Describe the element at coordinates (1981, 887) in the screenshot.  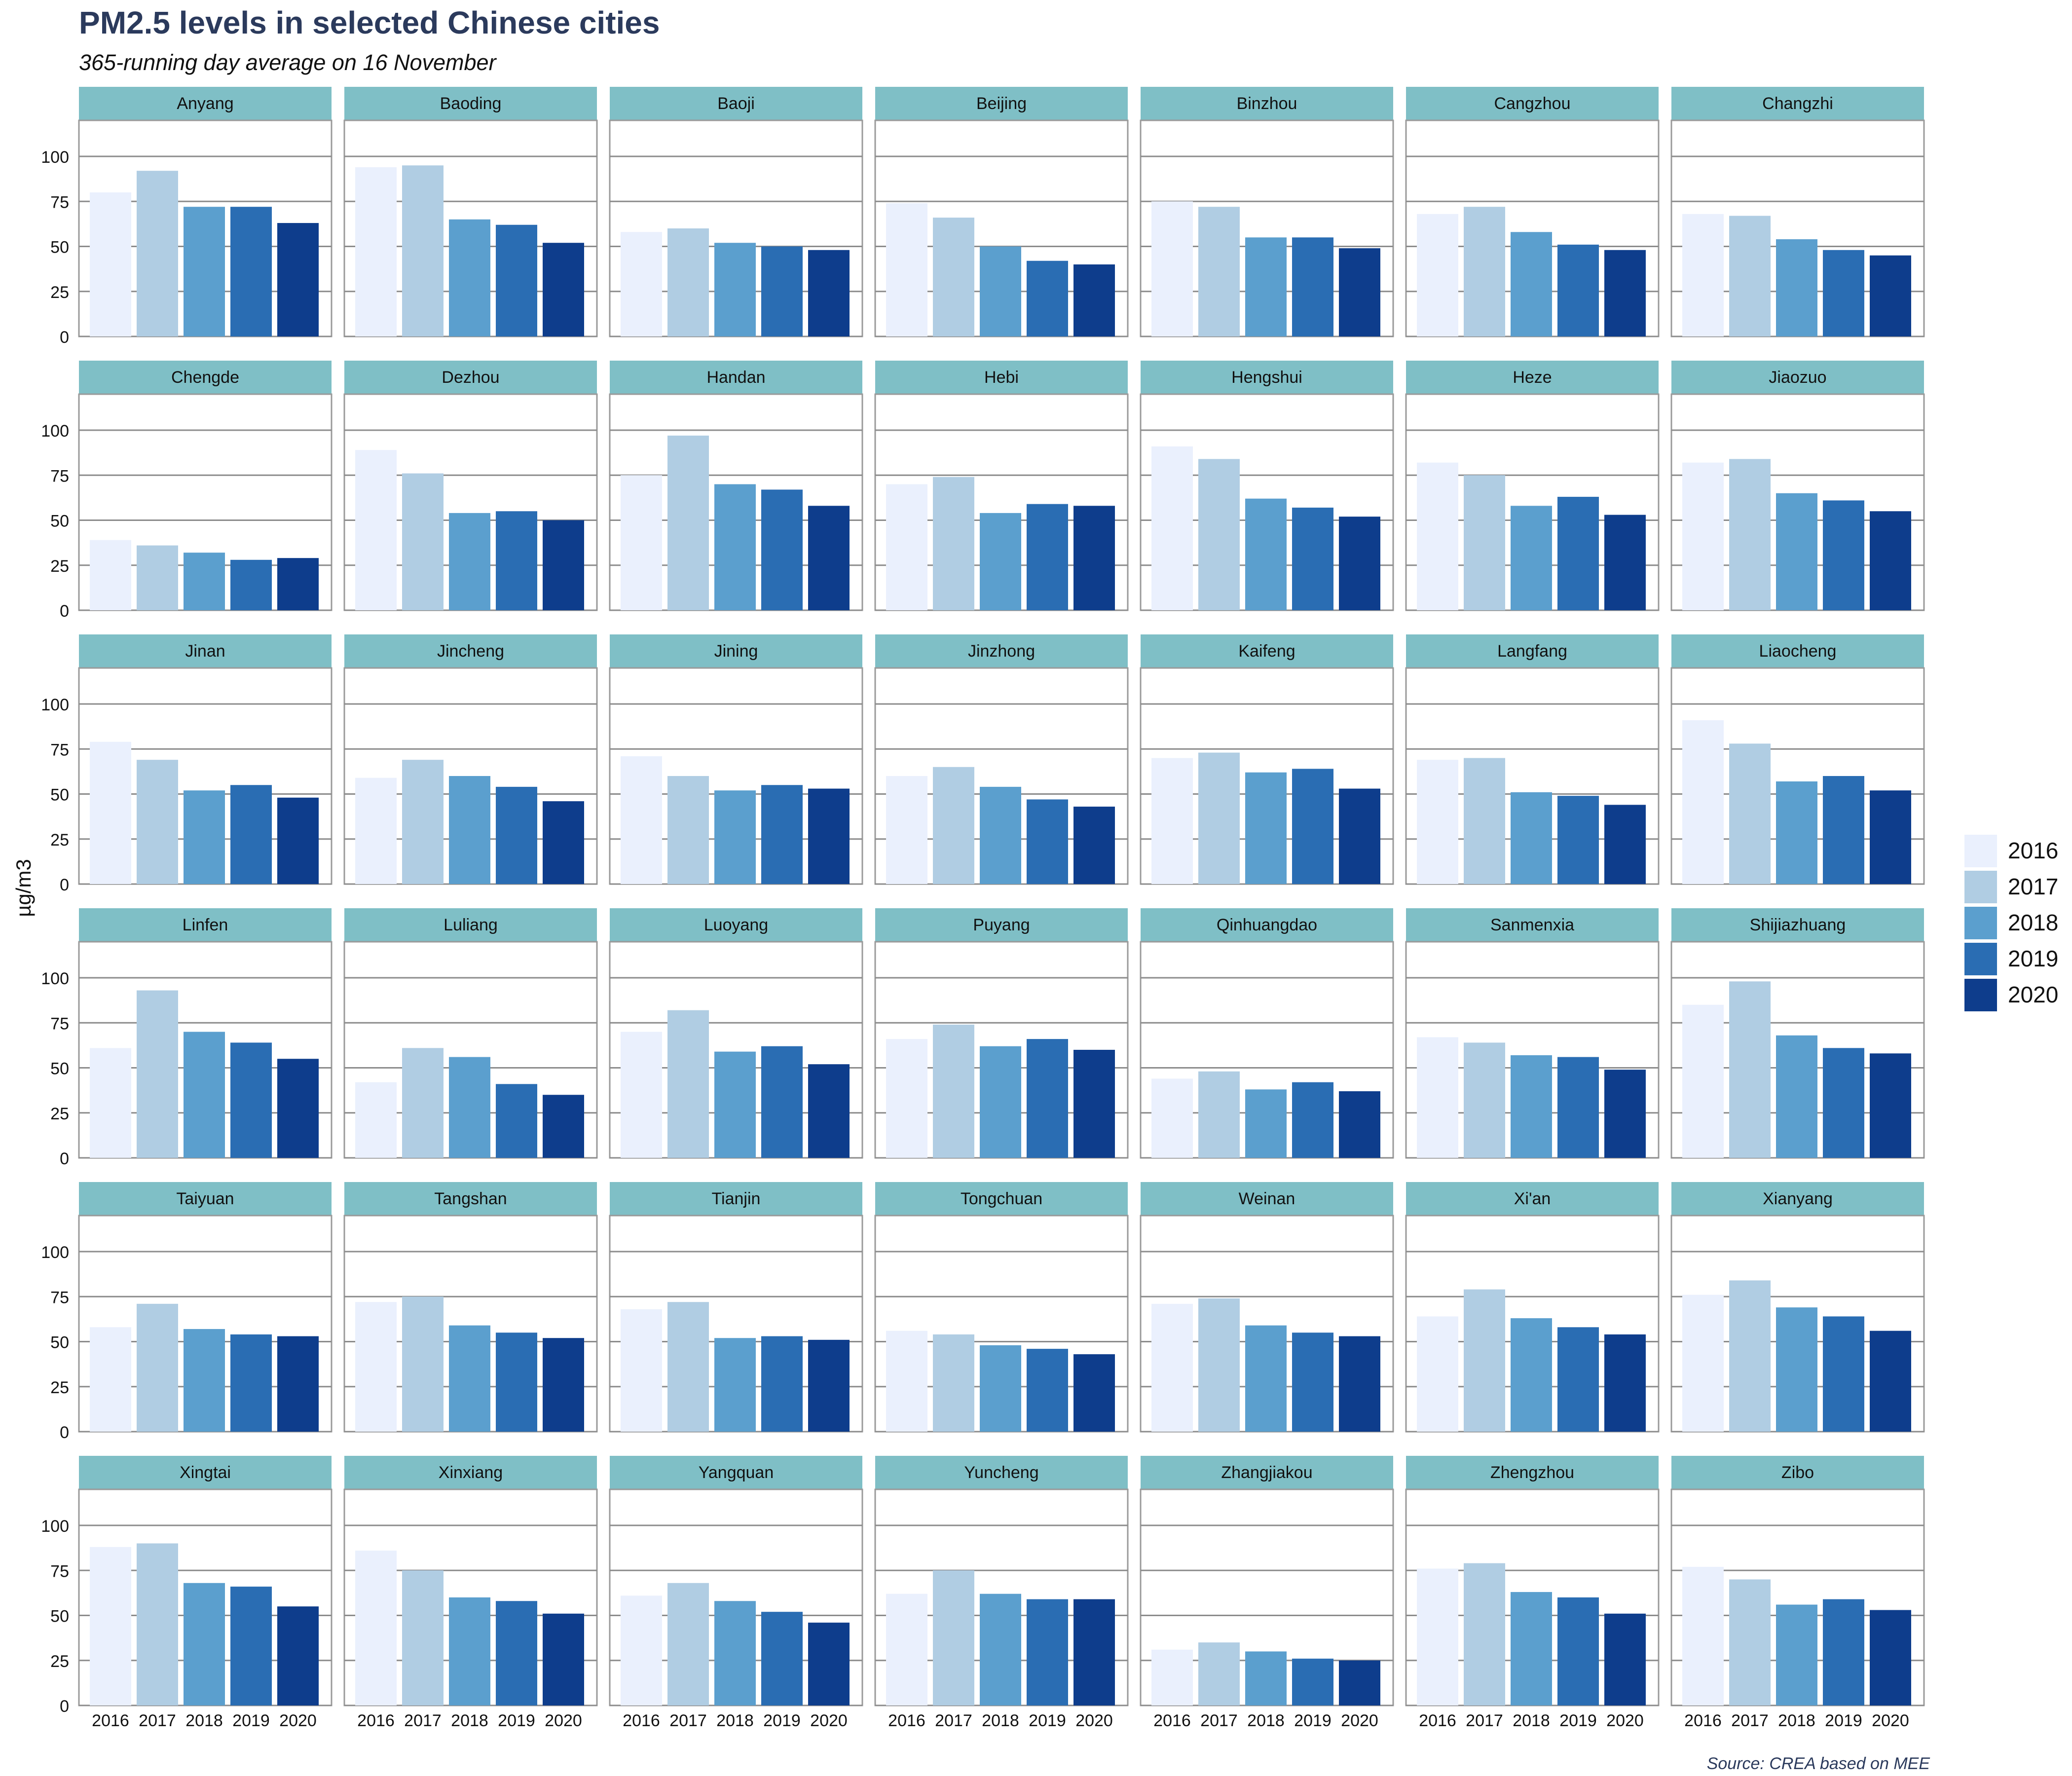
I see `legend-swatch-2017` at that location.